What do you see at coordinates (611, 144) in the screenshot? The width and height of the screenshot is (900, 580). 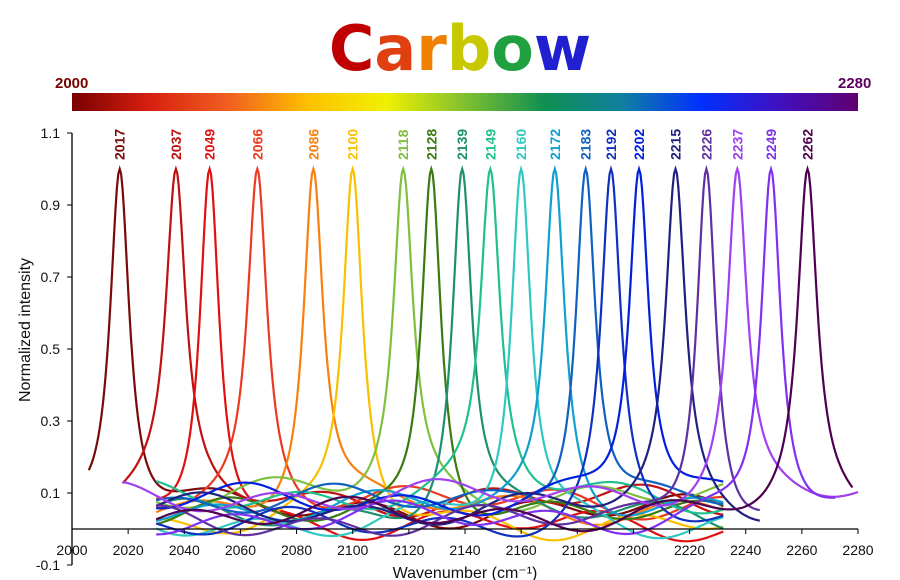 I see `peak-label: 2192` at bounding box center [611, 144].